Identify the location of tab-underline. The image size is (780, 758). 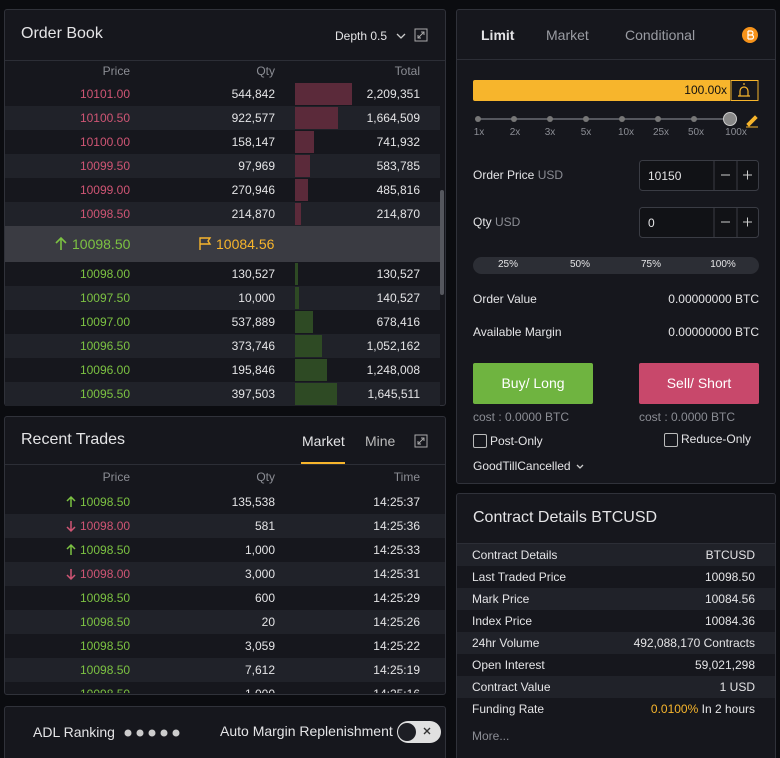
(323, 463).